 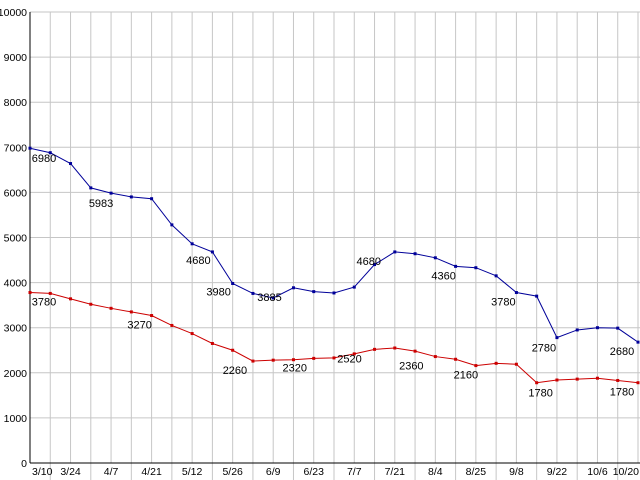 What do you see at coordinates (597, 472) in the screenshot?
I see `x-axis-tick-label: 10/6` at bounding box center [597, 472].